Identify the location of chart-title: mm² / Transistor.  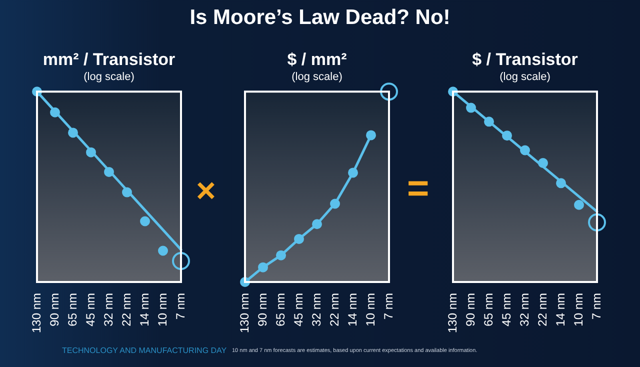
(109, 59).